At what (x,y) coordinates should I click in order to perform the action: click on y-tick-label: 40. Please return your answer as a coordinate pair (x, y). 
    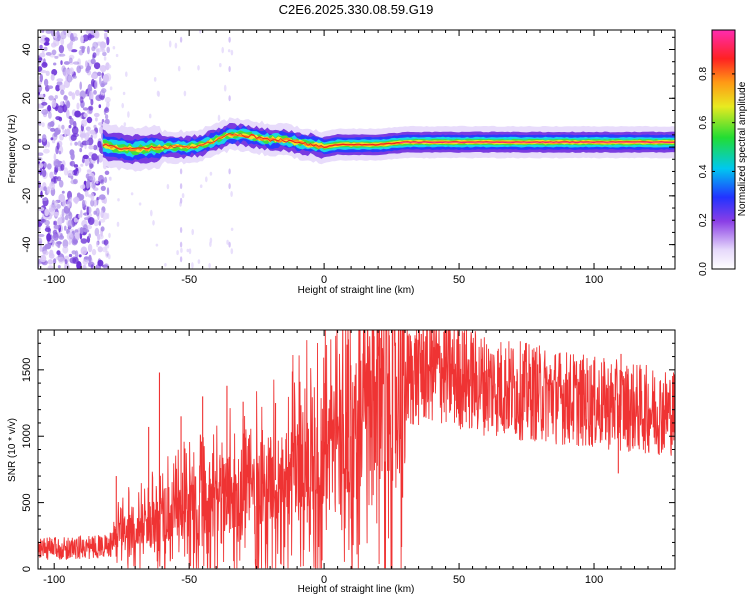
    Looking at the image, I should click on (27, 49).